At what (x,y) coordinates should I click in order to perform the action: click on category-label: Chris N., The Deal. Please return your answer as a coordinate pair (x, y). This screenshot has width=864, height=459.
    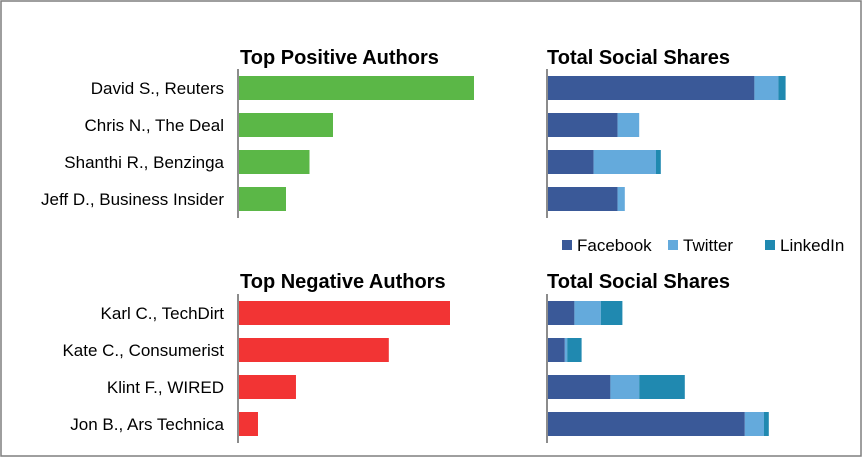
    Looking at the image, I should click on (154, 125).